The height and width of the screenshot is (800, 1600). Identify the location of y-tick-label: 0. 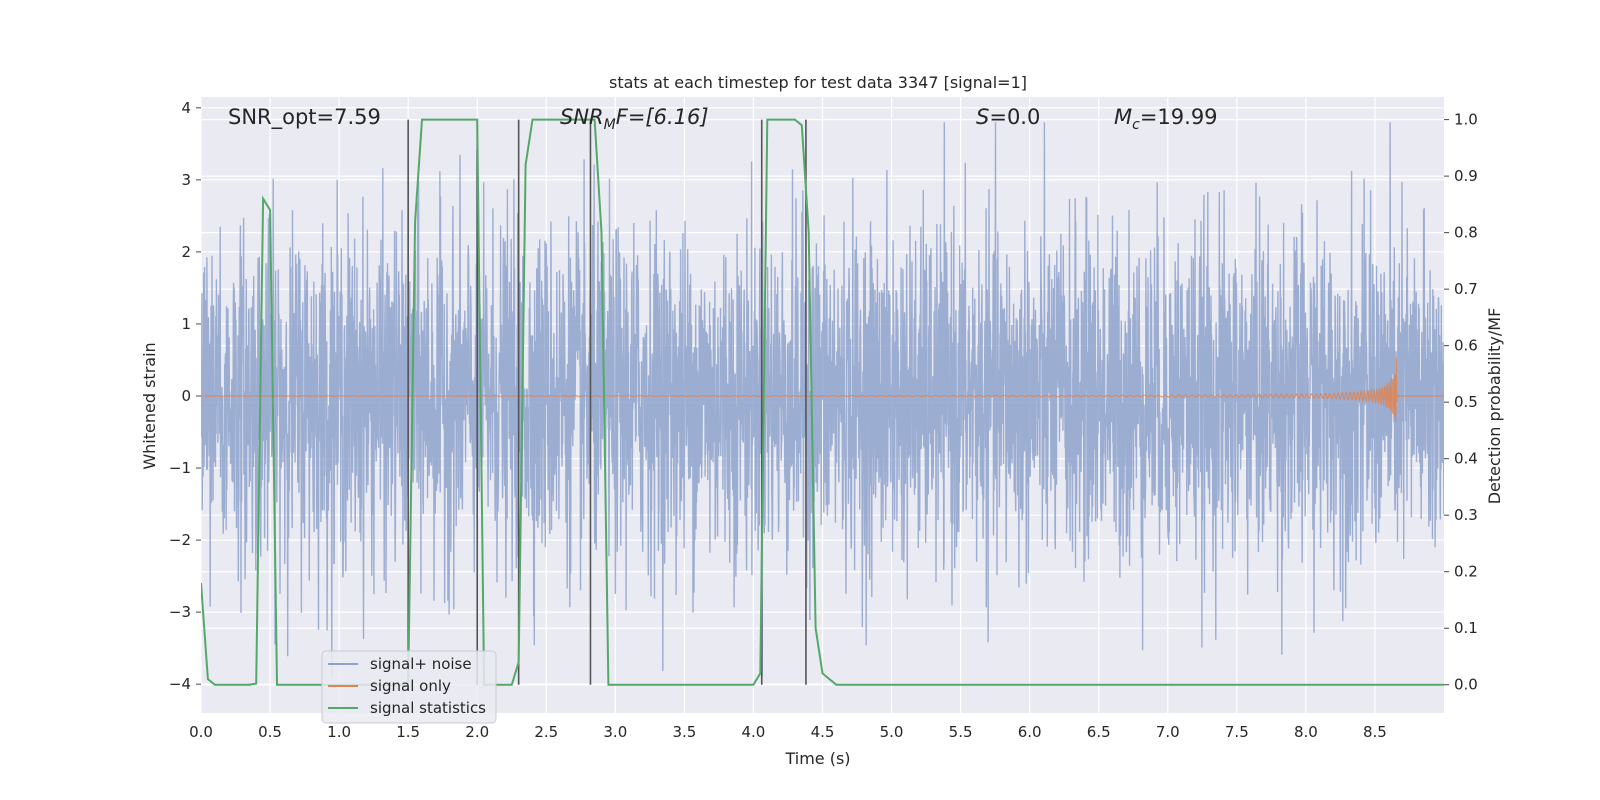
(186, 396).